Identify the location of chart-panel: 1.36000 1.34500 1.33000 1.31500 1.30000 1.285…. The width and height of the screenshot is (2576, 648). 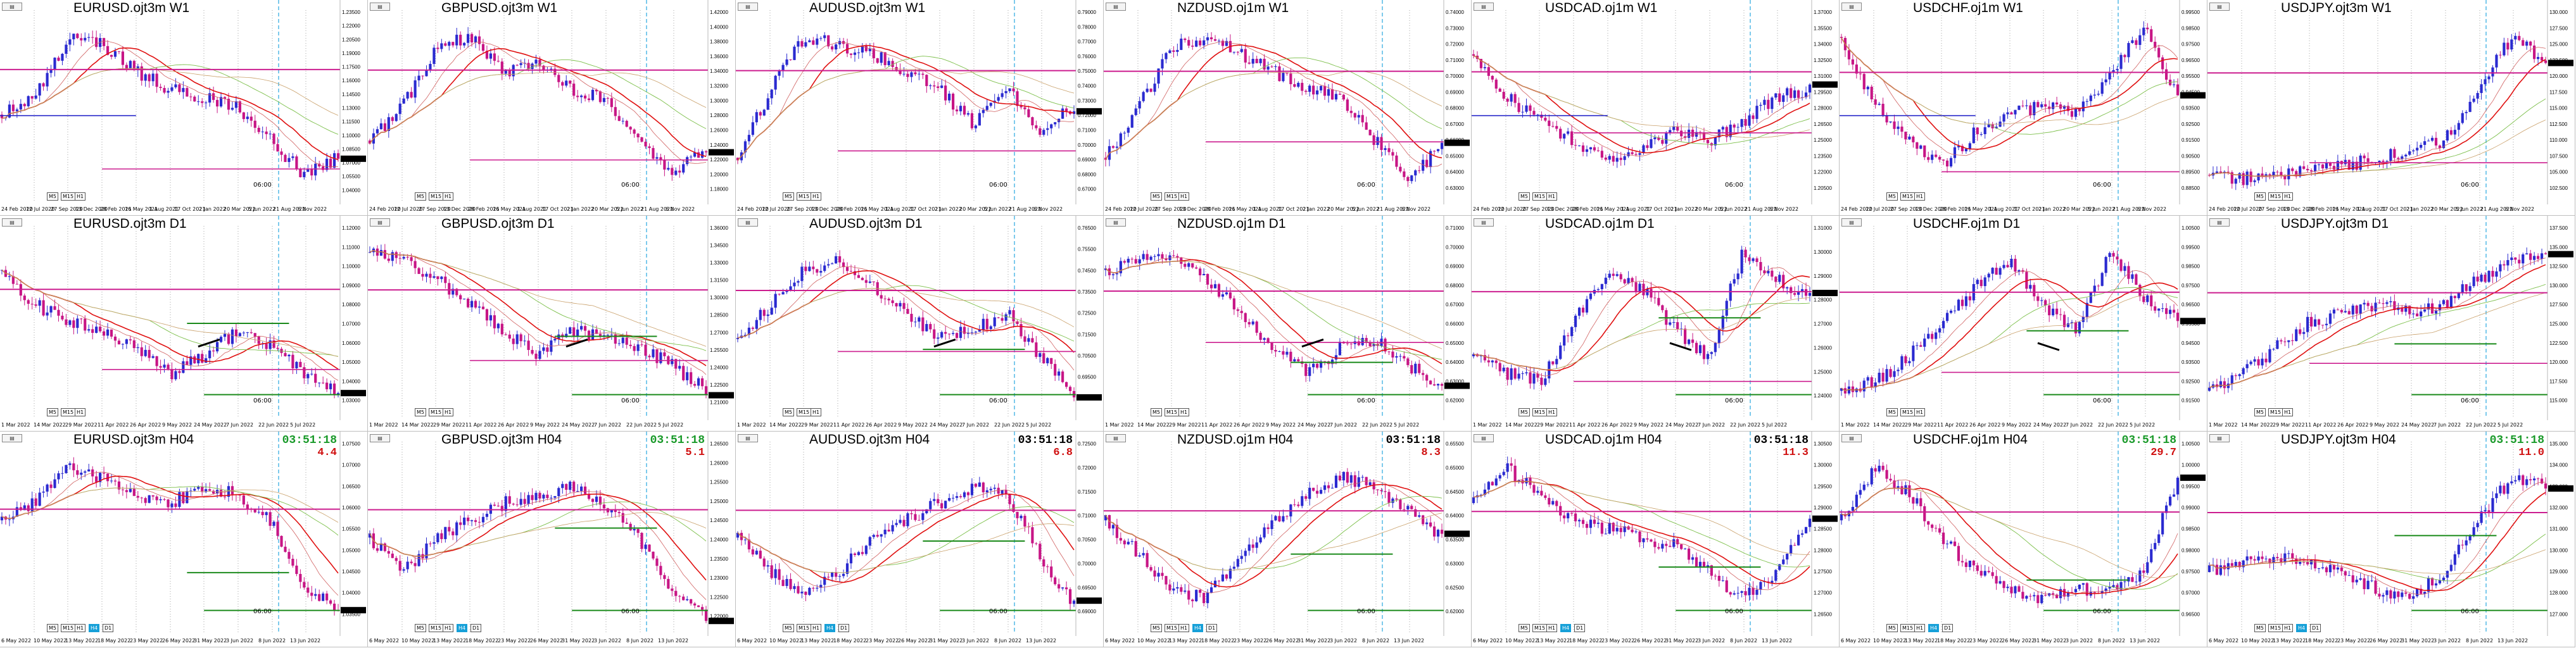
(552, 324).